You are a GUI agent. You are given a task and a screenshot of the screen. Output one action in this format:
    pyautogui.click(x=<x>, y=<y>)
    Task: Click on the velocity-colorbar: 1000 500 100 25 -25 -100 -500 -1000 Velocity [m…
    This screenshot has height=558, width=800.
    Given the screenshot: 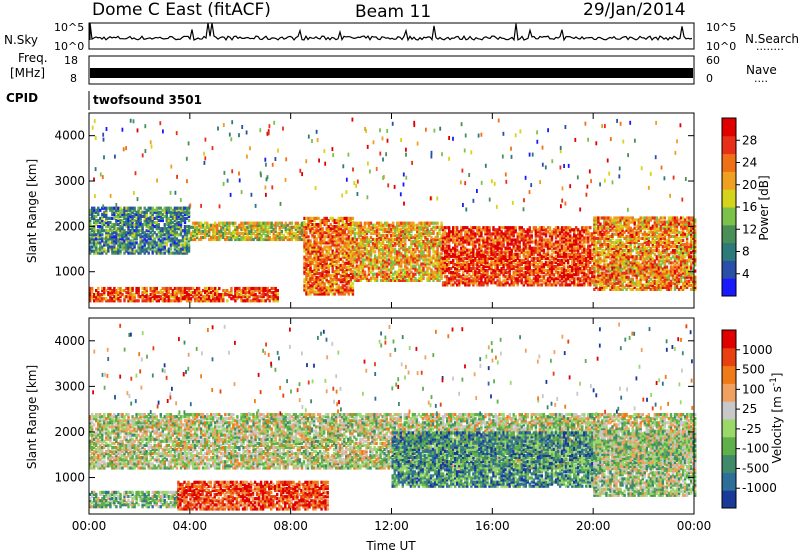 What is the action you would take?
    pyautogui.click(x=753, y=419)
    